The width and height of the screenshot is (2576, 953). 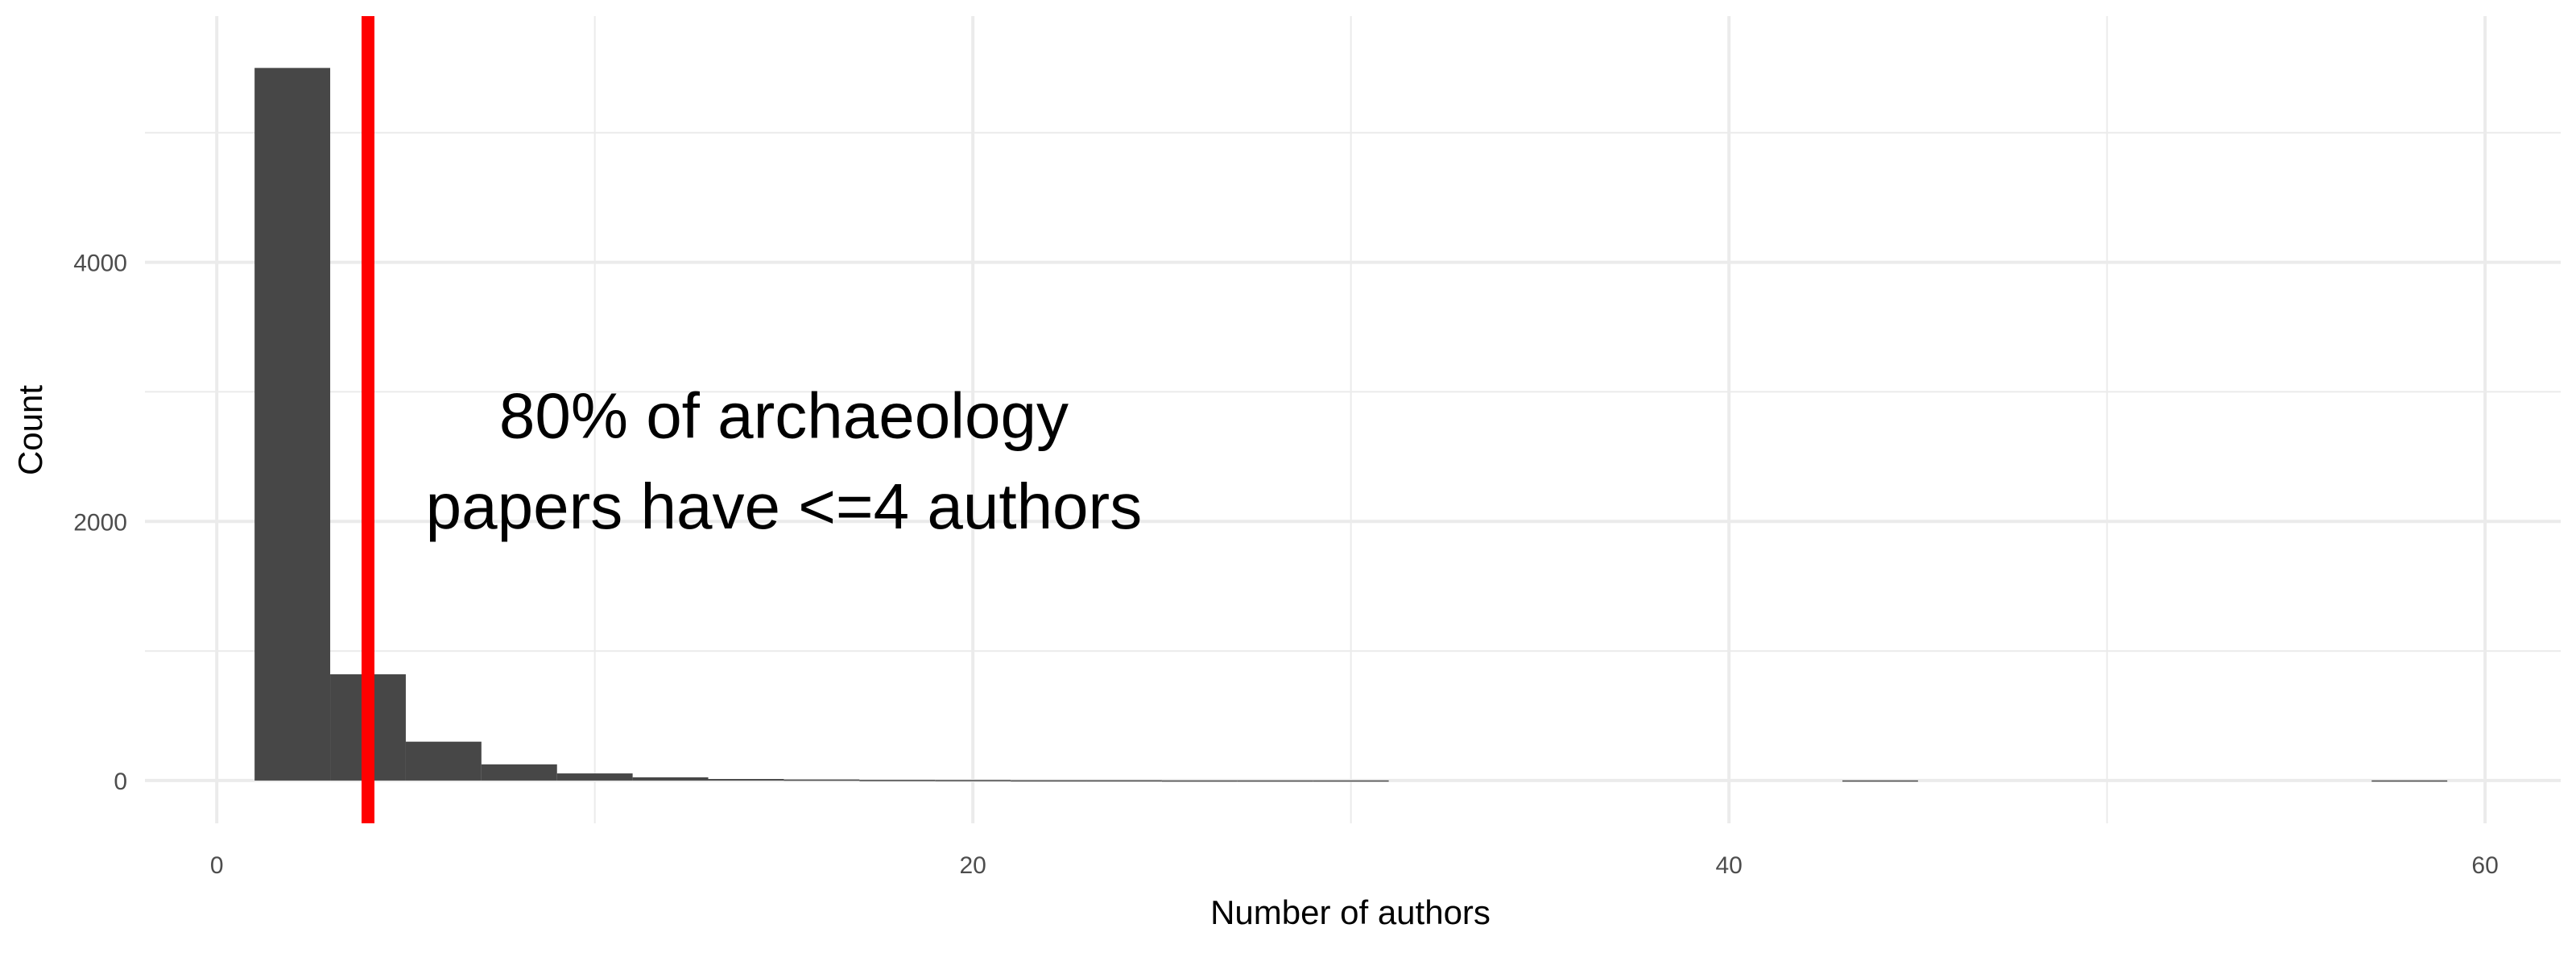 What do you see at coordinates (973, 865) in the screenshot?
I see `x-tick-label: 20` at bounding box center [973, 865].